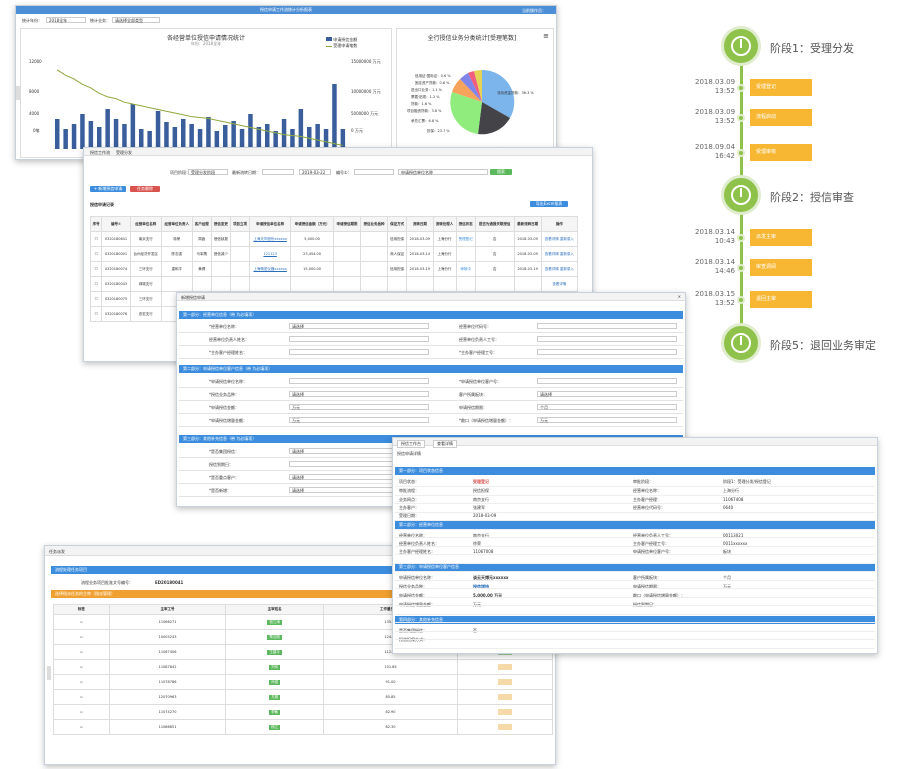  Describe the element at coordinates (559, 224) in the screenshot. I see `column-header: 操作` at that location.